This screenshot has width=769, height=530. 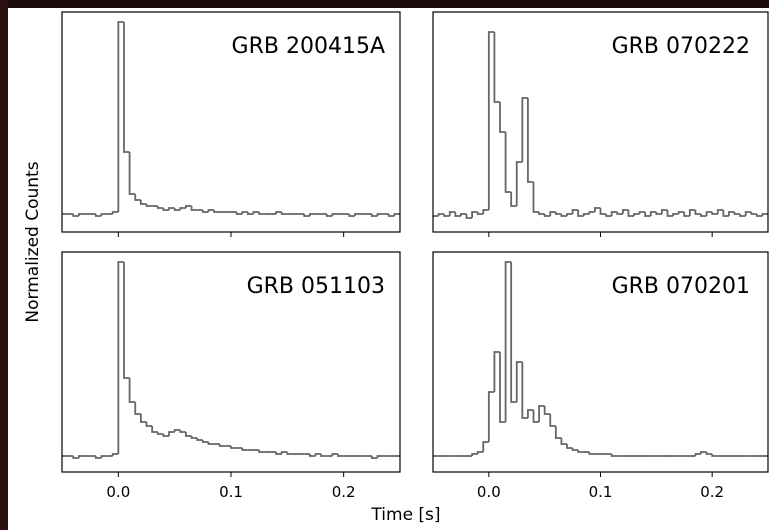 I want to click on x-tick-label: 0.1, so click(x=231, y=492).